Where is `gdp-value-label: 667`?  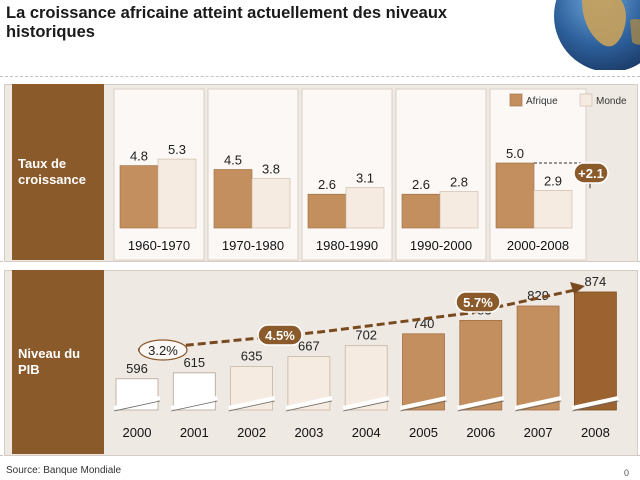
gdp-value-label: 667 is located at coordinates (309, 346).